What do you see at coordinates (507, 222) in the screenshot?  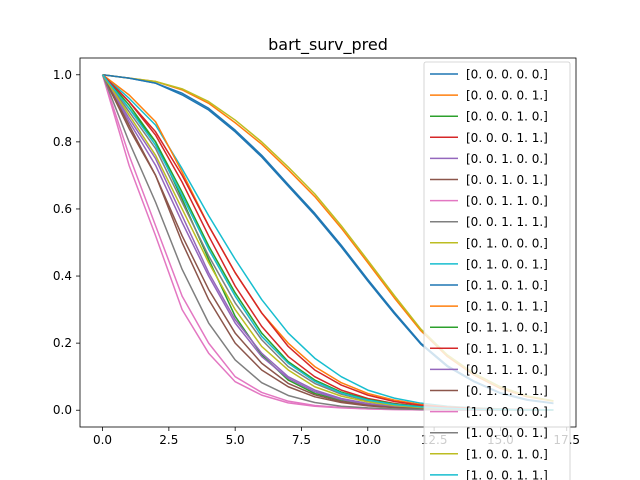 I see `legend-label: [0. 0. 1. 1. 1.]` at bounding box center [507, 222].